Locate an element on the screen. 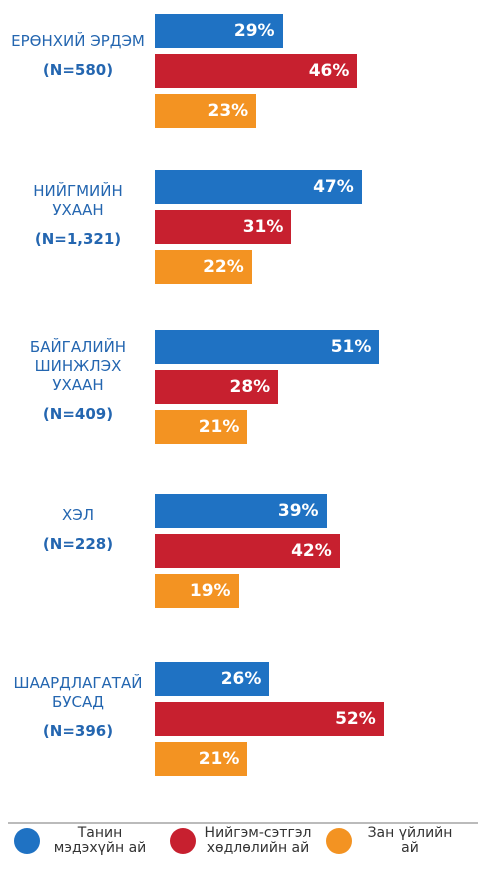 Image resolution: width=481 pixels, height=881 pixels. bar: 22% is located at coordinates (203, 267).